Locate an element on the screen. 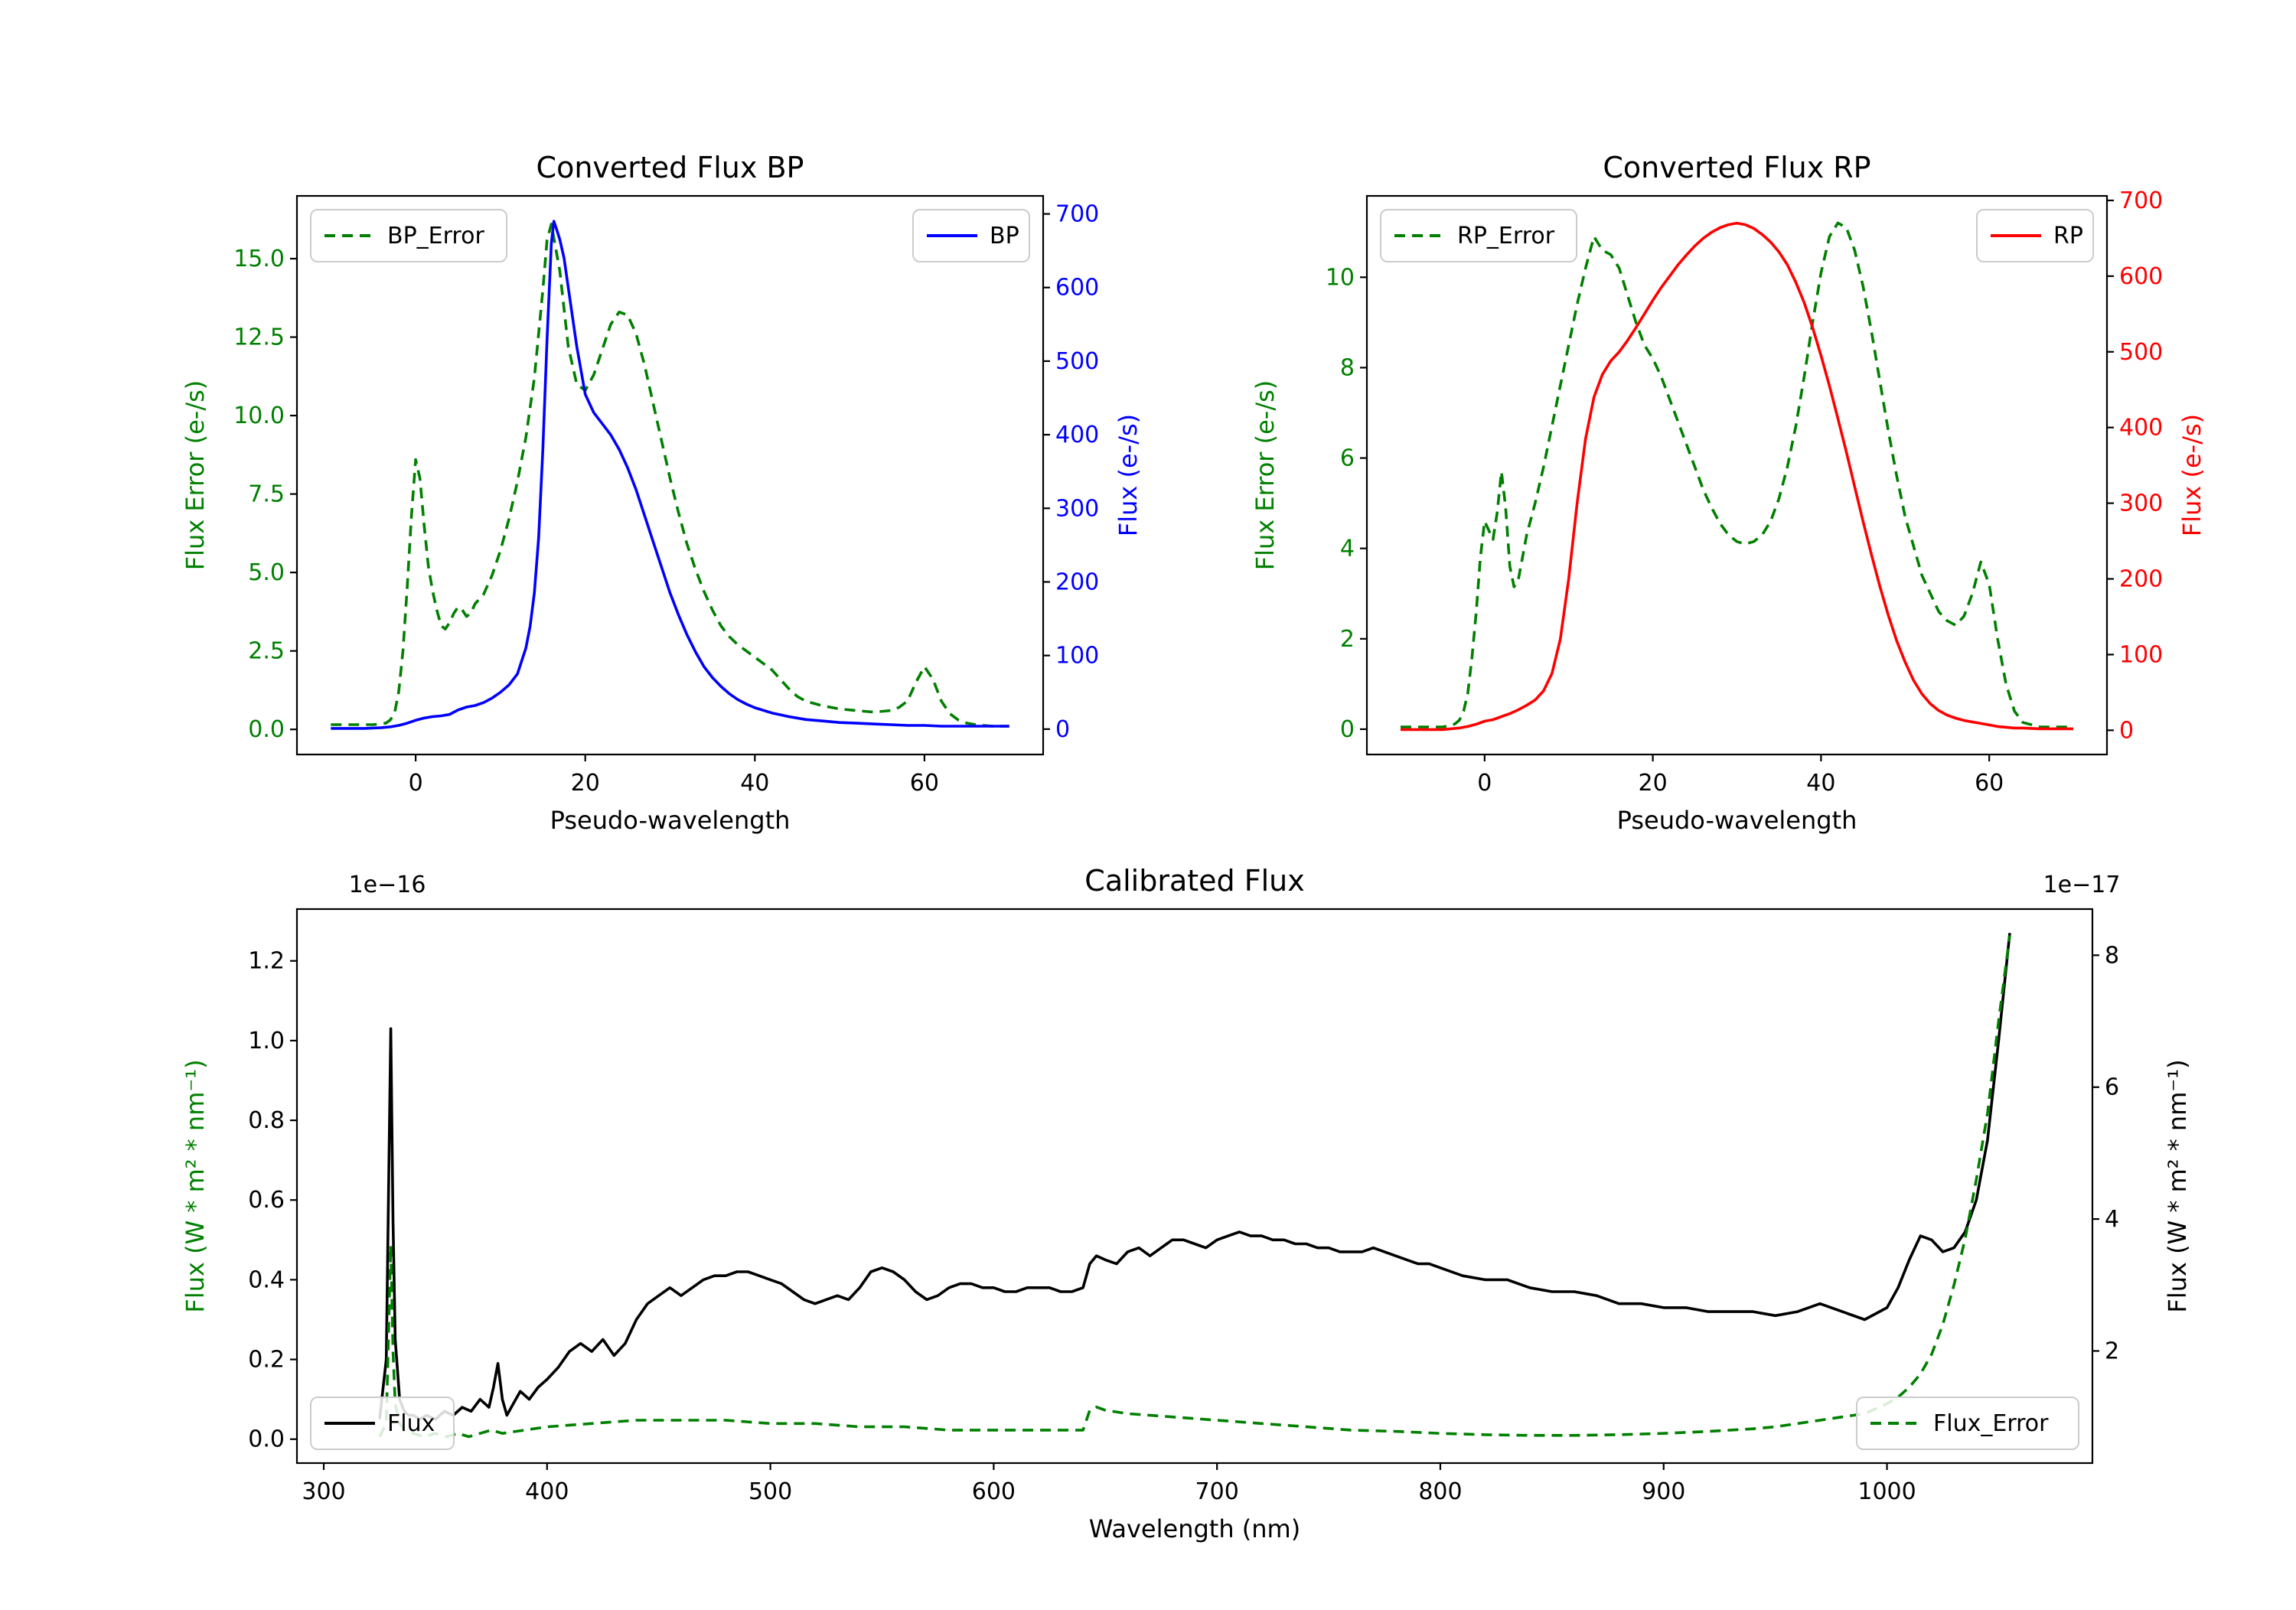 Image resolution: width=2296 pixels, height=1610 pixels. y-tick-label-left: 1.2 is located at coordinates (266, 961).